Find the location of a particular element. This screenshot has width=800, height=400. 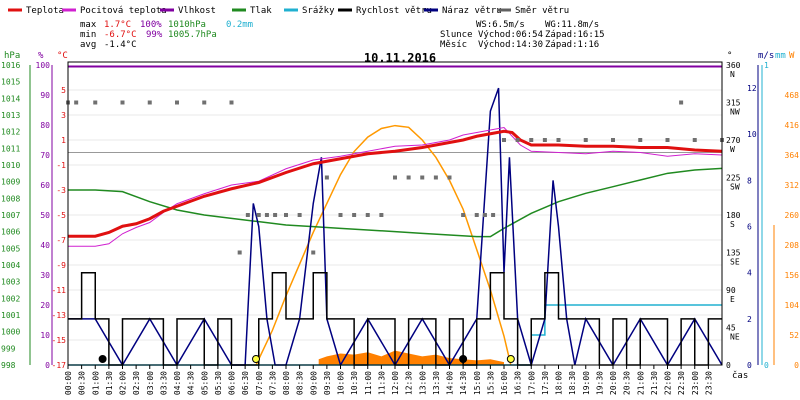

series-pressure is located at coordinates (395, 202).